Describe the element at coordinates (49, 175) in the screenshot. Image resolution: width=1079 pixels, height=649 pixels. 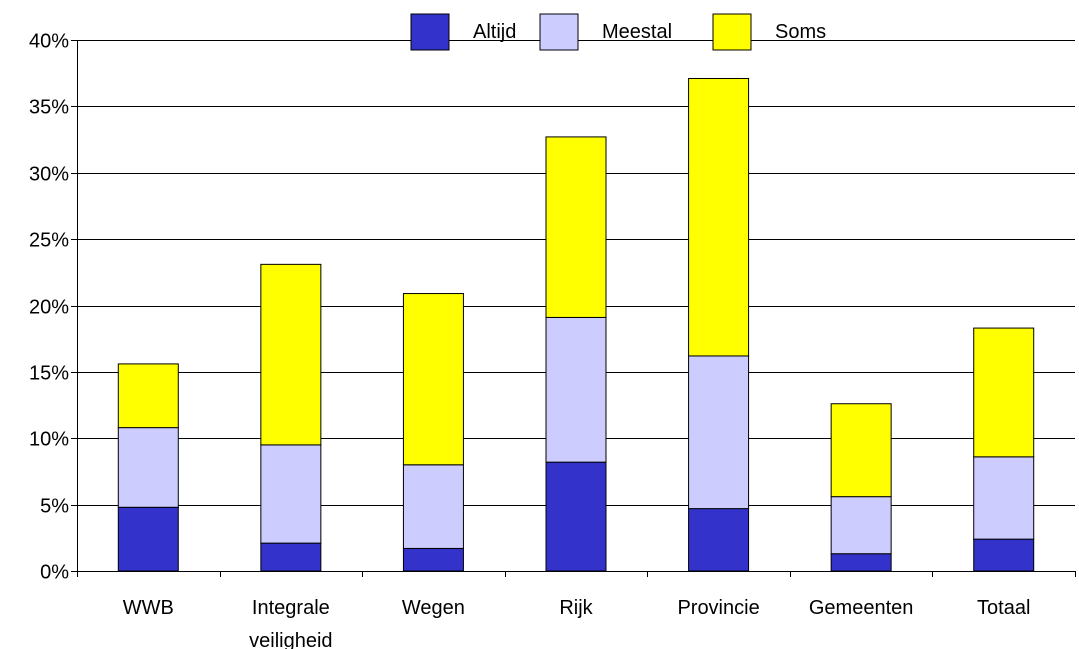
I see `y-tick-label: 30%` at that location.